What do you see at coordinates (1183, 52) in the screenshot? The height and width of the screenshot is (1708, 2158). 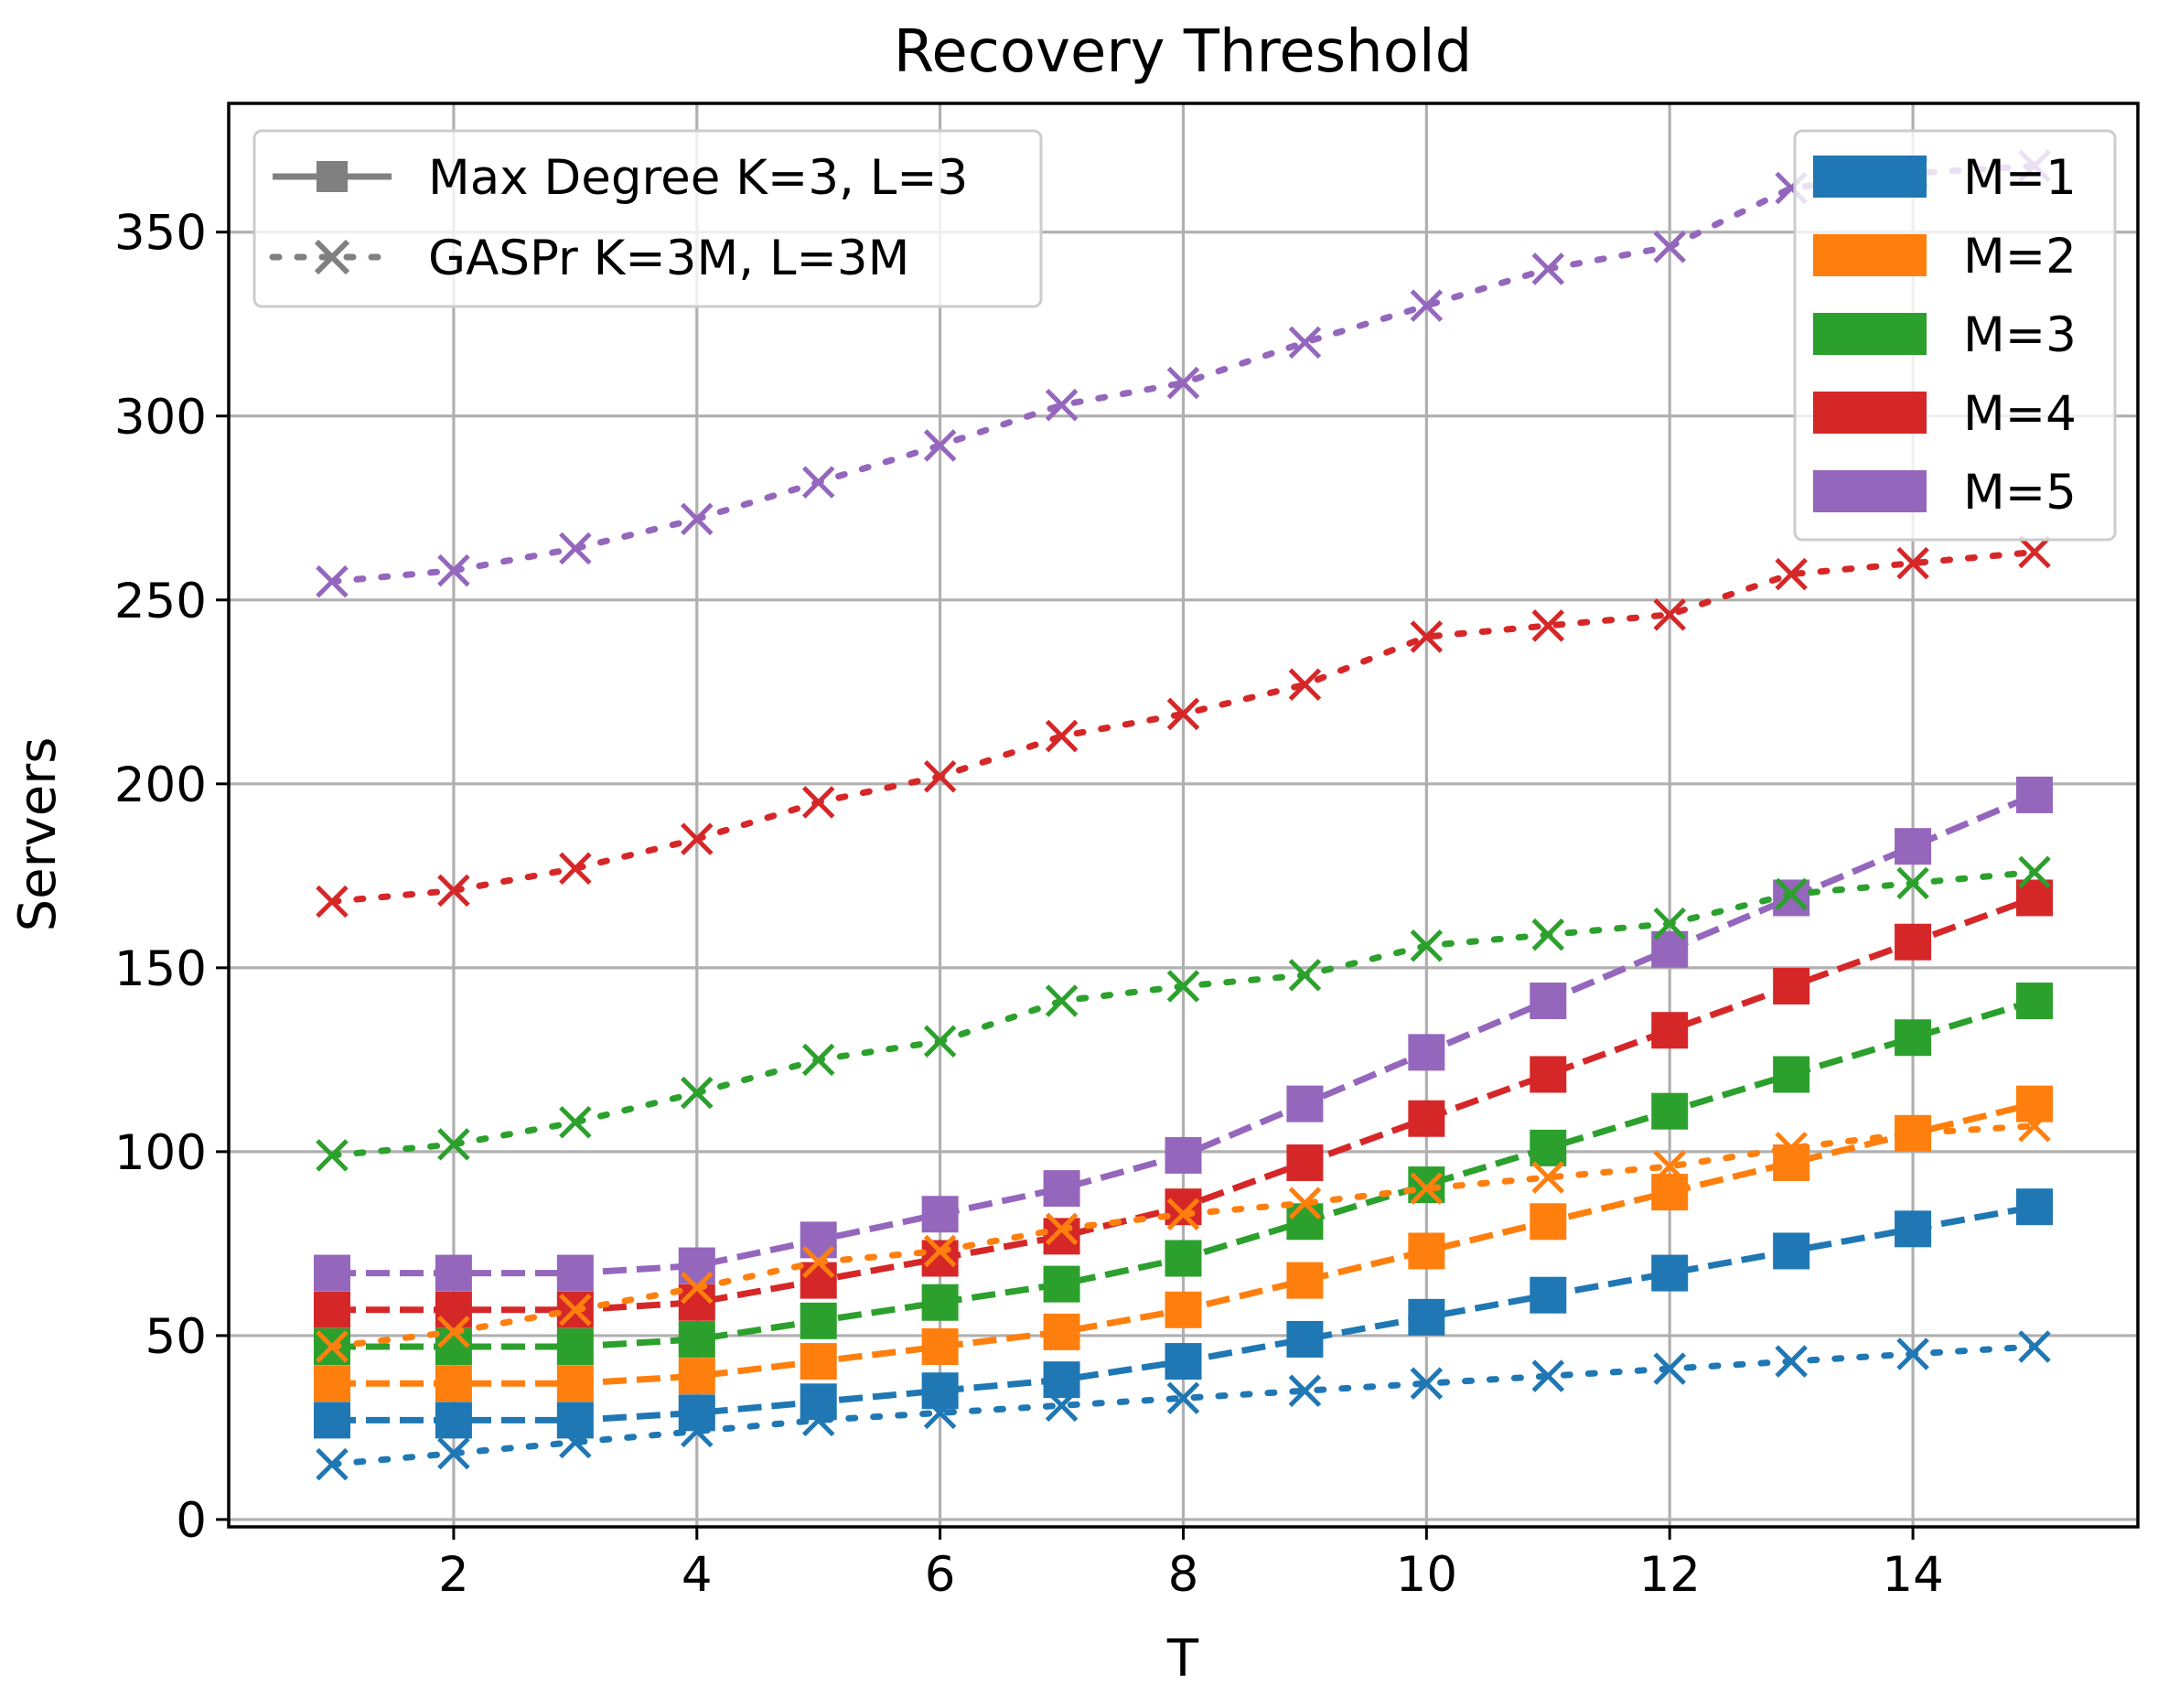 I see `chart-title: Recovery Threshold` at bounding box center [1183, 52].